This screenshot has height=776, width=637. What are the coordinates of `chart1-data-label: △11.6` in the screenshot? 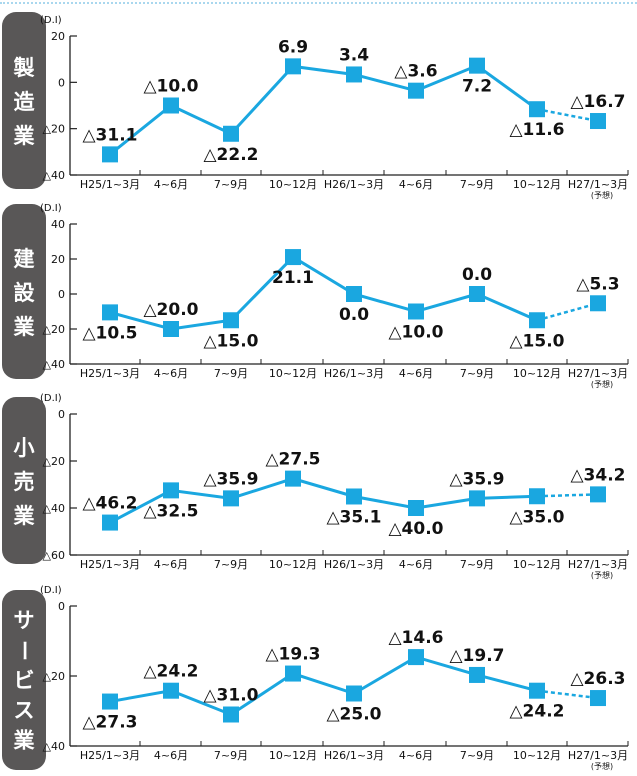 It's located at (536, 130).